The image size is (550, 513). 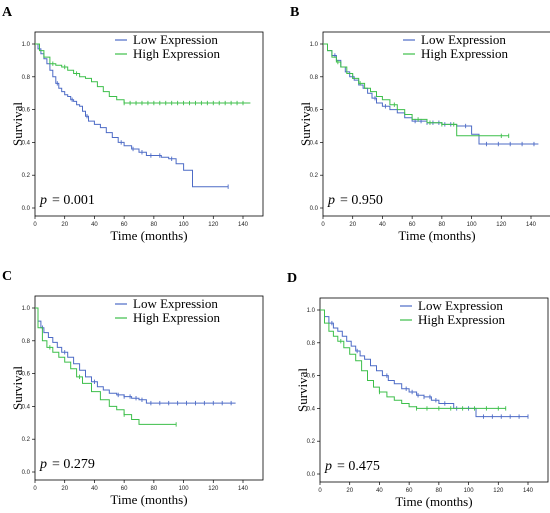 What do you see at coordinates (7, 12) in the screenshot?
I see `panel-letter: A` at bounding box center [7, 12].